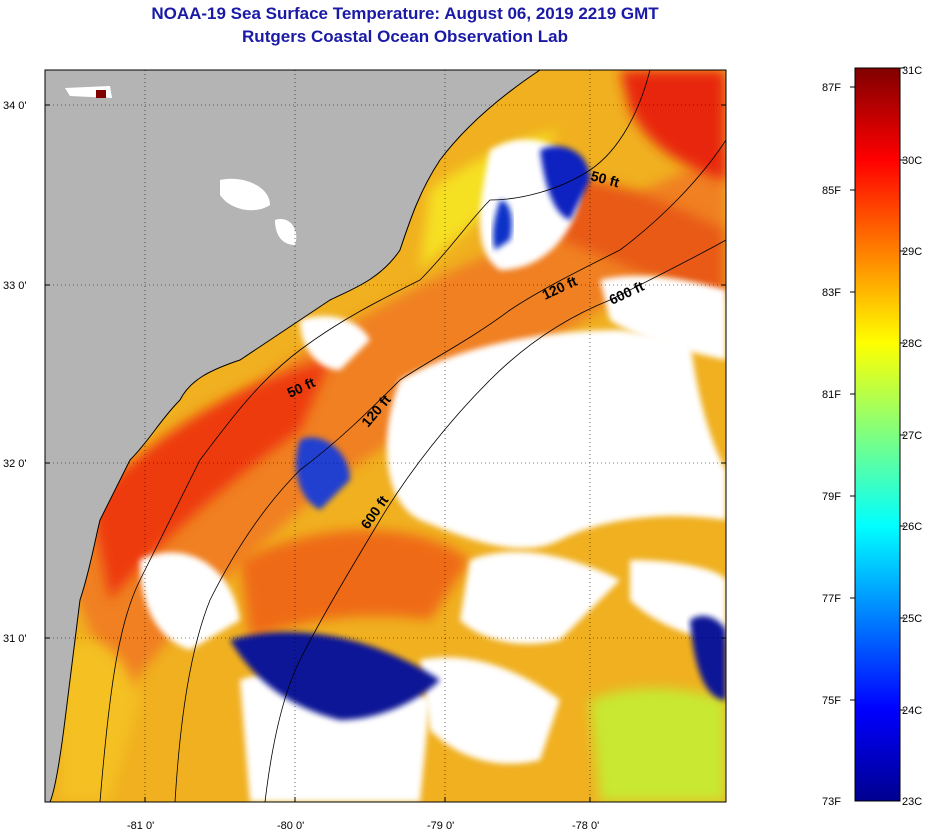 The image size is (936, 832). I want to click on warm-offshore, so click(633, 239).